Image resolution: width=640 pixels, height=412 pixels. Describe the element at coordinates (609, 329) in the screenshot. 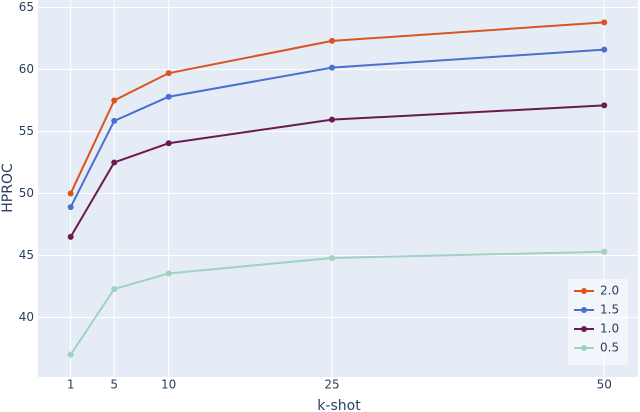

I see `legend-label: 1.0` at that location.